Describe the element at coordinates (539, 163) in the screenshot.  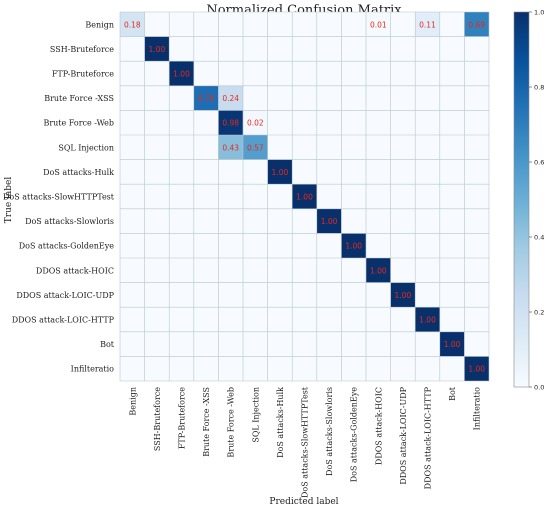
I see `colorbar-tick-label: 0.6` at that location.